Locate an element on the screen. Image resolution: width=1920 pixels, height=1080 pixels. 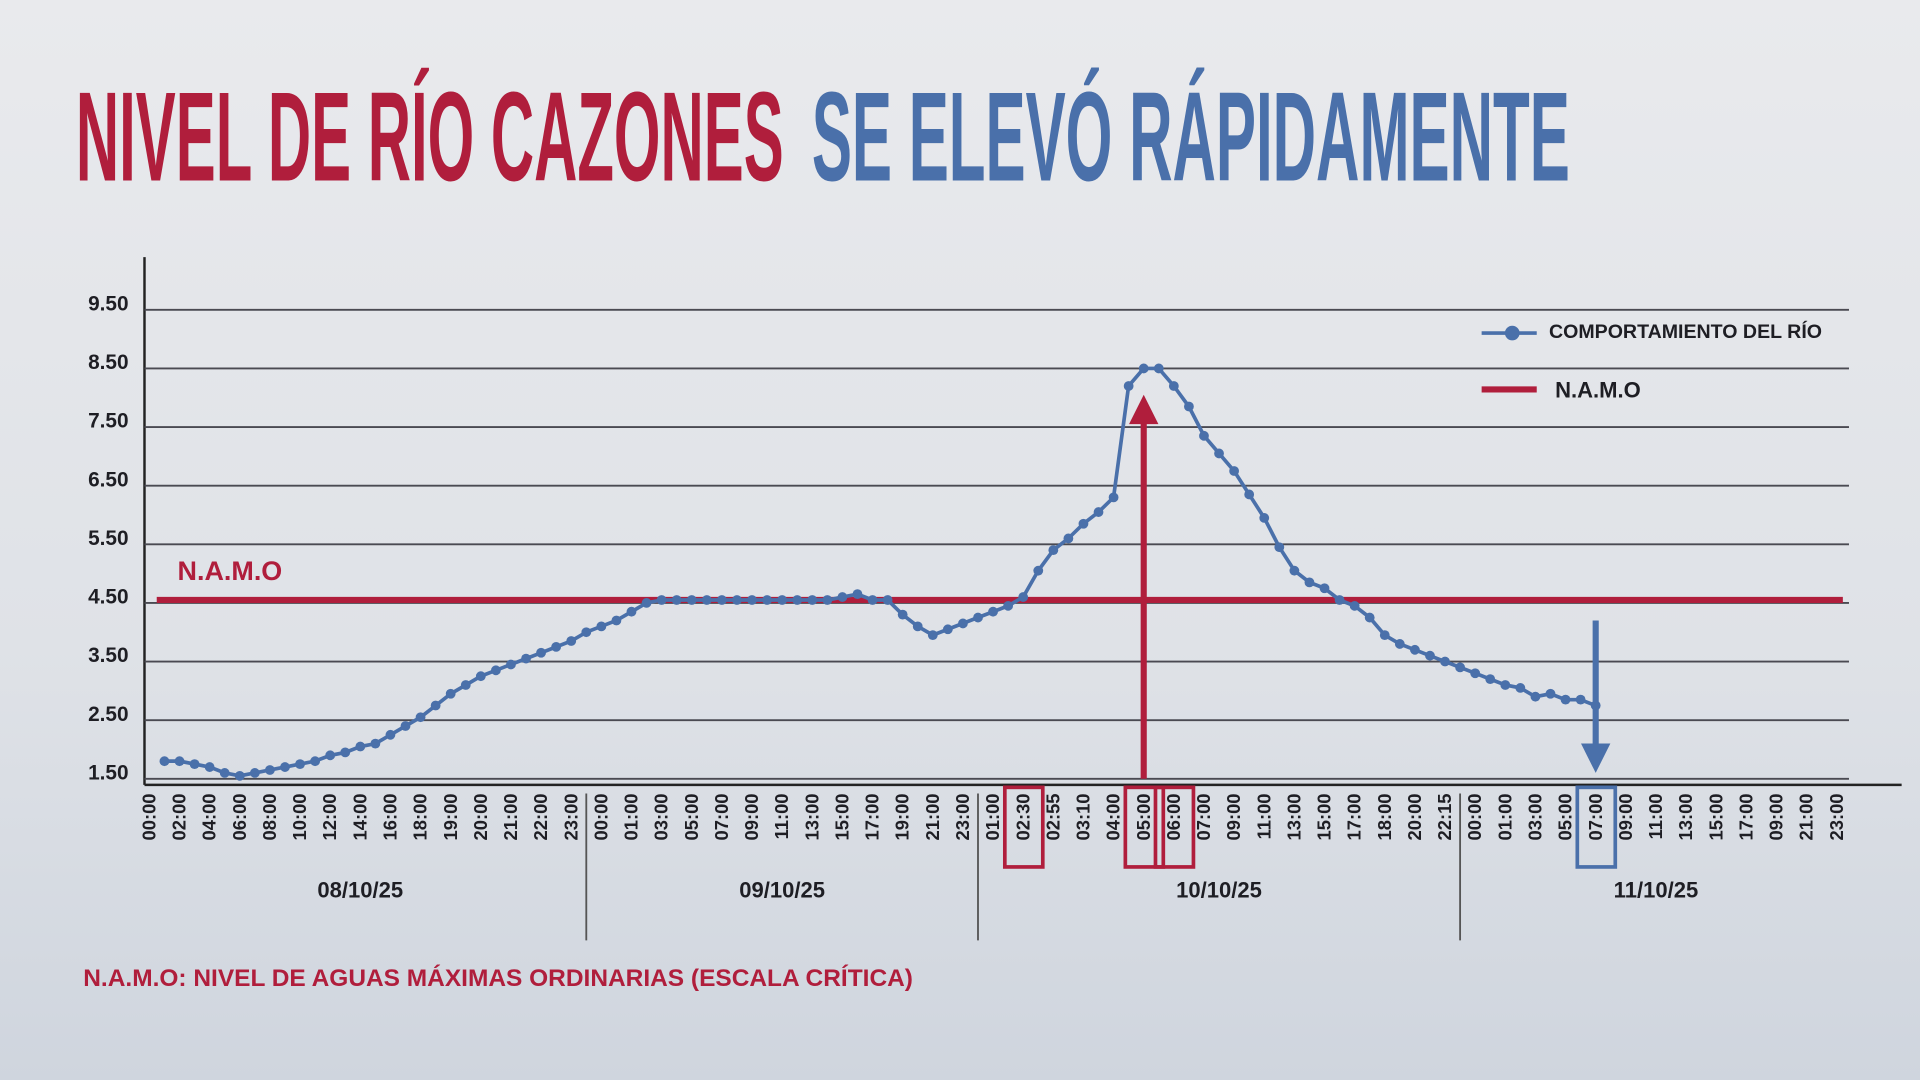
highlight-box is located at coordinates (1023, 827).